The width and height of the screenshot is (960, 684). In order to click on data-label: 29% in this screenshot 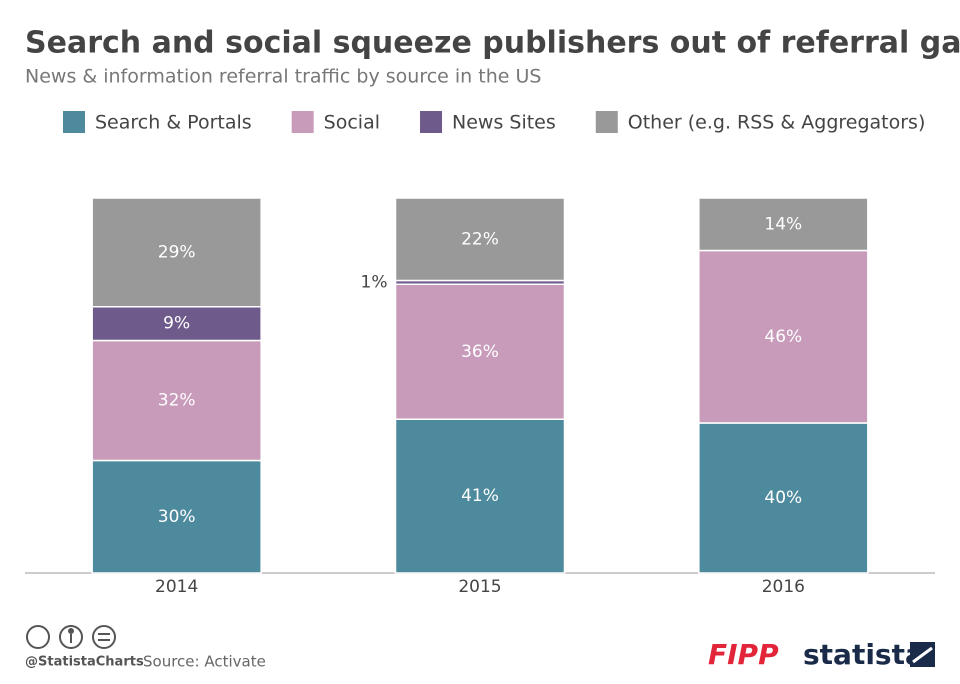, I will do `click(177, 252)`.